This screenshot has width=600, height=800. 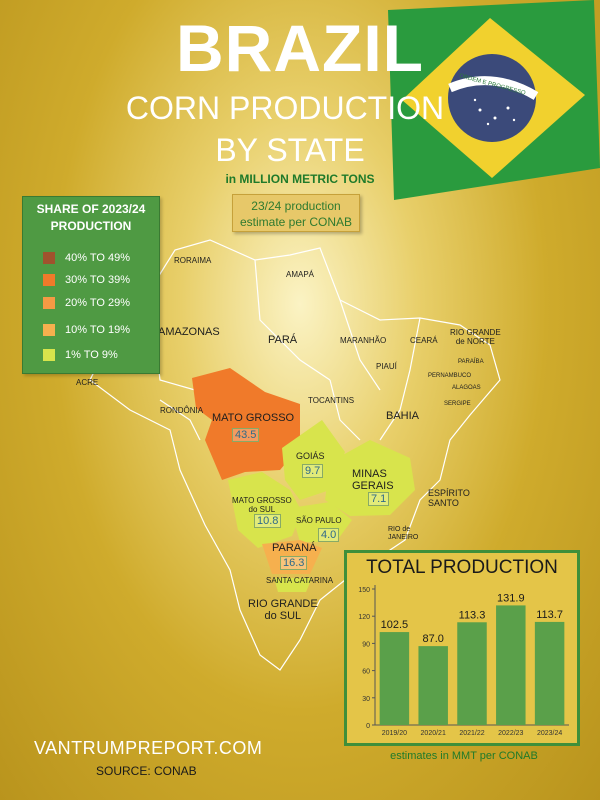 What do you see at coordinates (262, 509) in the screenshot?
I see `label-mato-grosso-do-sul-l2: do SUL` at bounding box center [262, 509].